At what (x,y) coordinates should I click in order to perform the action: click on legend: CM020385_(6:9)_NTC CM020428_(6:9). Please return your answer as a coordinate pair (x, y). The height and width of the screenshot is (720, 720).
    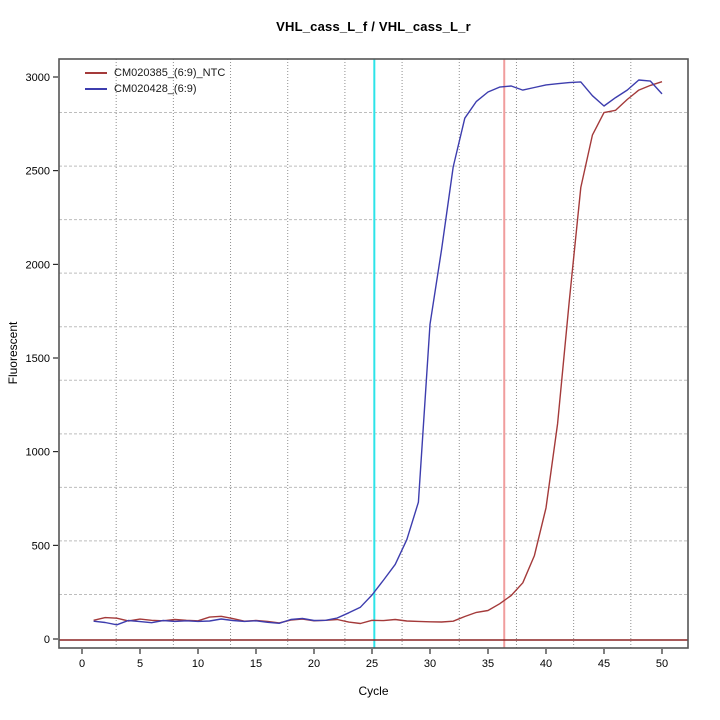
    Looking at the image, I should click on (155, 80).